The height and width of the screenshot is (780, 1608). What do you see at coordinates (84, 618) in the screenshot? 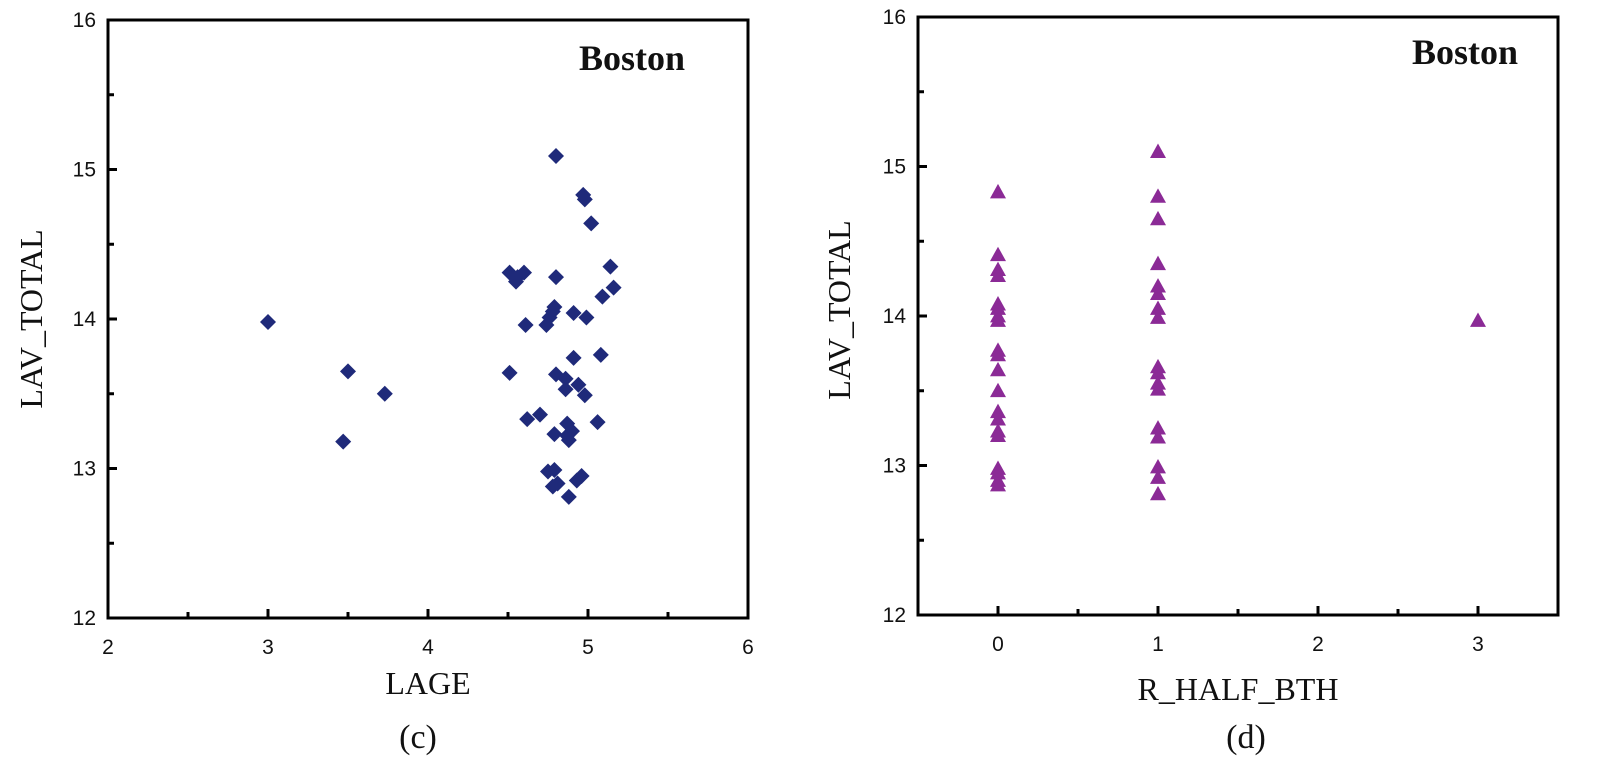
I see `y-tick-label-c: 12` at bounding box center [84, 618].